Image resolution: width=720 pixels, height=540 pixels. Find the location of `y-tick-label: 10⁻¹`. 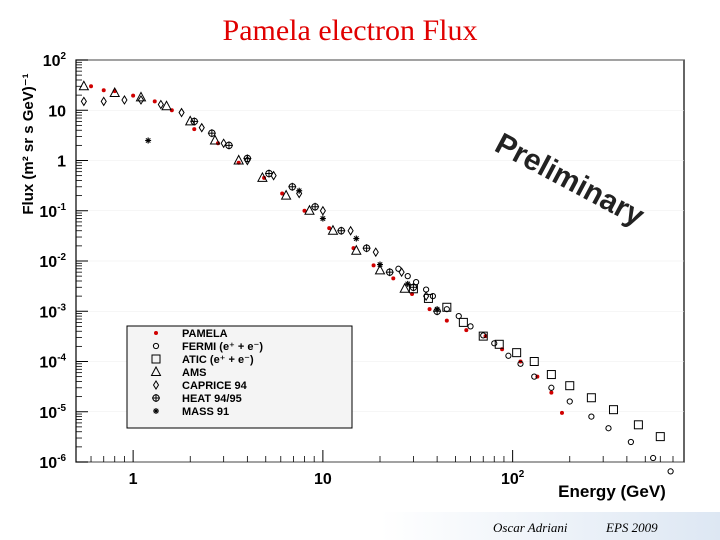

y-tick-label: 10⁻¹ is located at coordinates (52, 211).